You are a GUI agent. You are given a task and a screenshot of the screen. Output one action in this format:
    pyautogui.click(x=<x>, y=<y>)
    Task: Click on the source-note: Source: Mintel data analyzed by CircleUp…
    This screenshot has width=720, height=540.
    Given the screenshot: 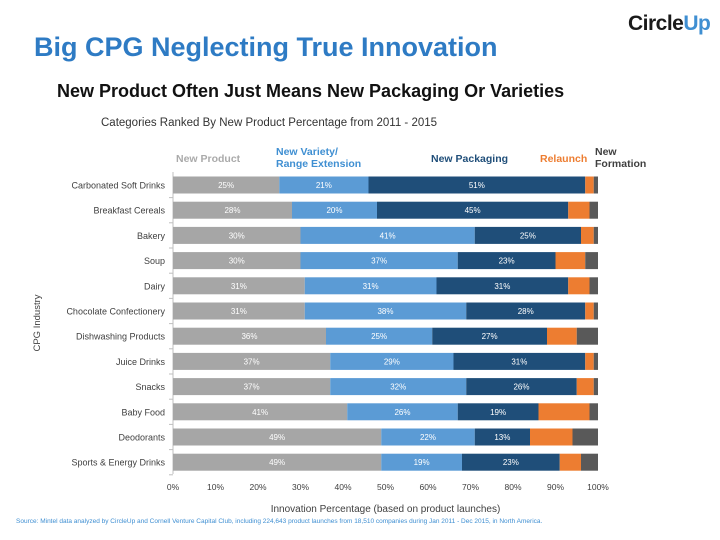 What is the action you would take?
    pyautogui.click(x=279, y=521)
    